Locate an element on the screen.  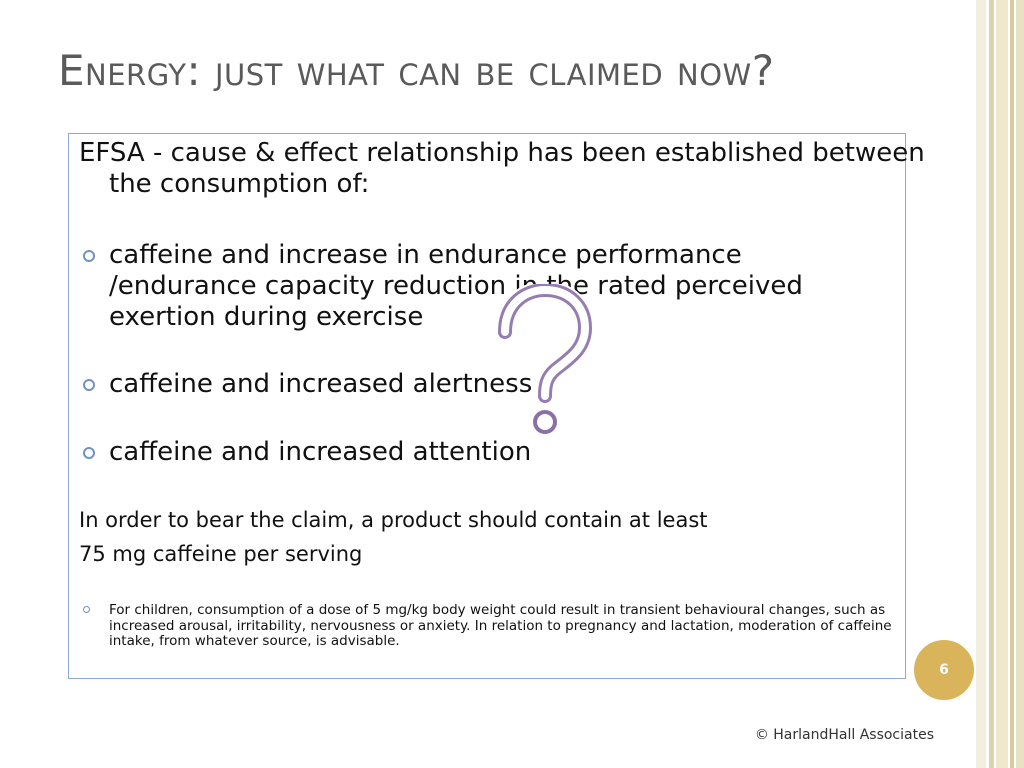
bullet-text: caffeine and increased attention is located at coordinates (320, 452).